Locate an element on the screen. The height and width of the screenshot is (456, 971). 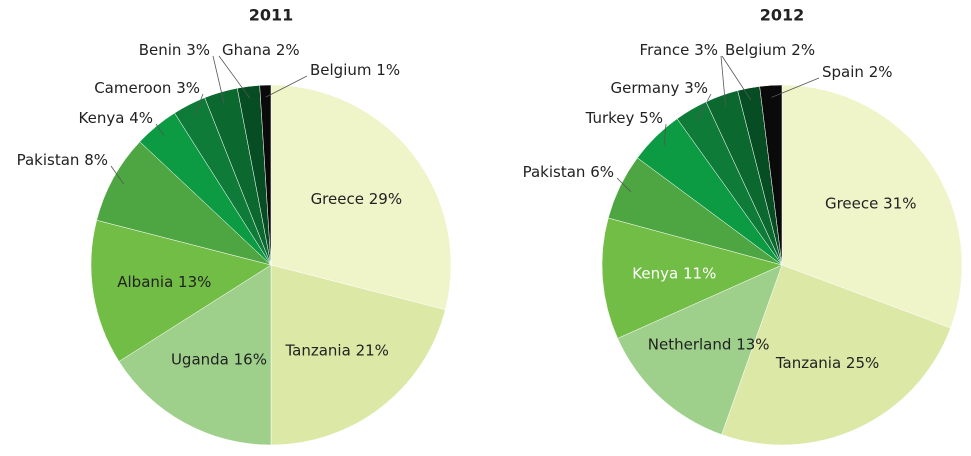
slice-label: Pakistan 6% is located at coordinates (568, 172).